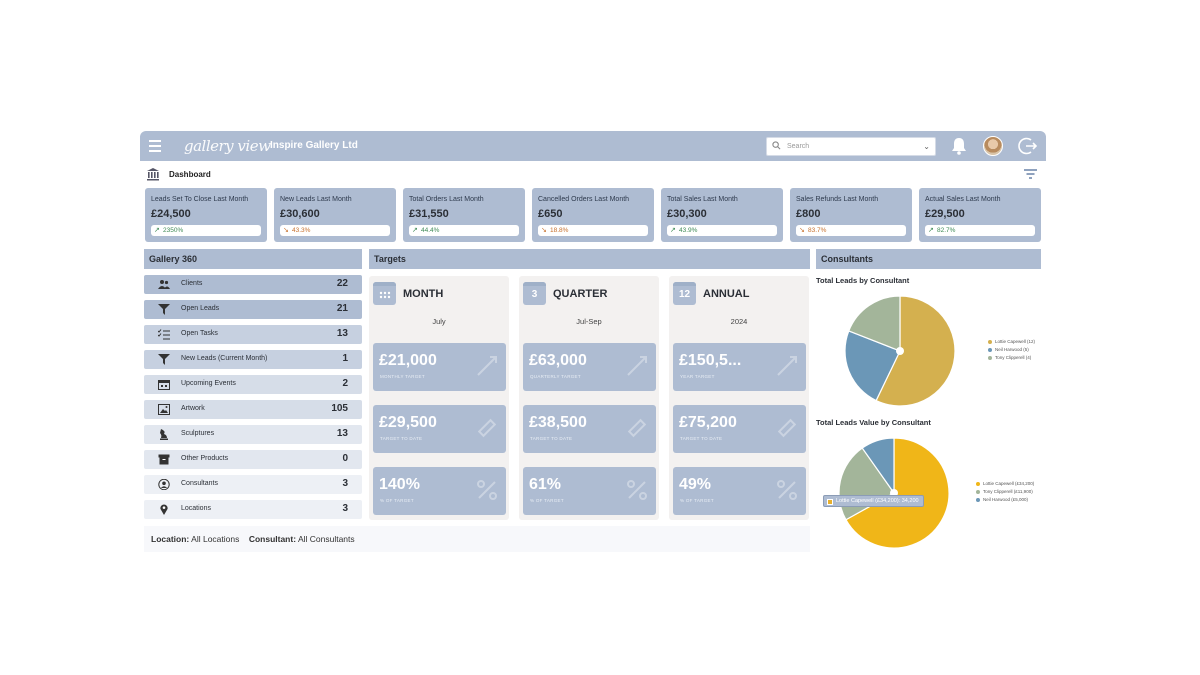  What do you see at coordinates (1028, 146) in the screenshot?
I see `logout-icon` at bounding box center [1028, 146].